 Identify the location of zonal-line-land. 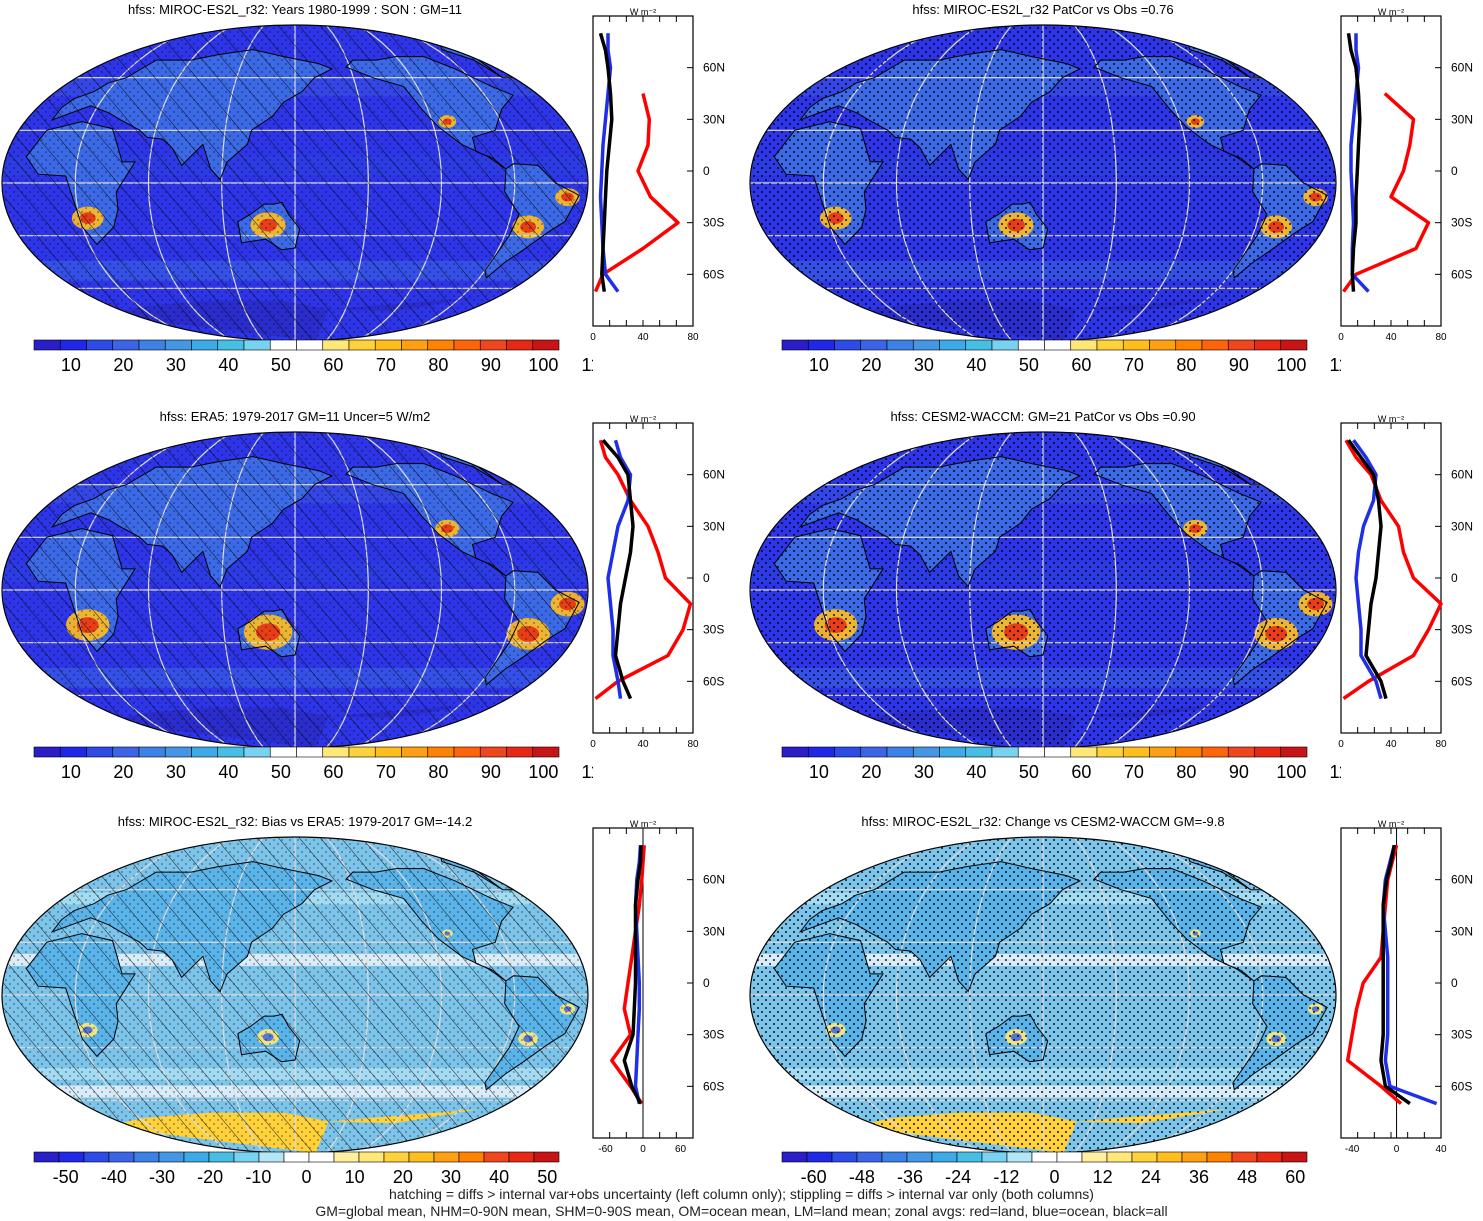
(636, 193).